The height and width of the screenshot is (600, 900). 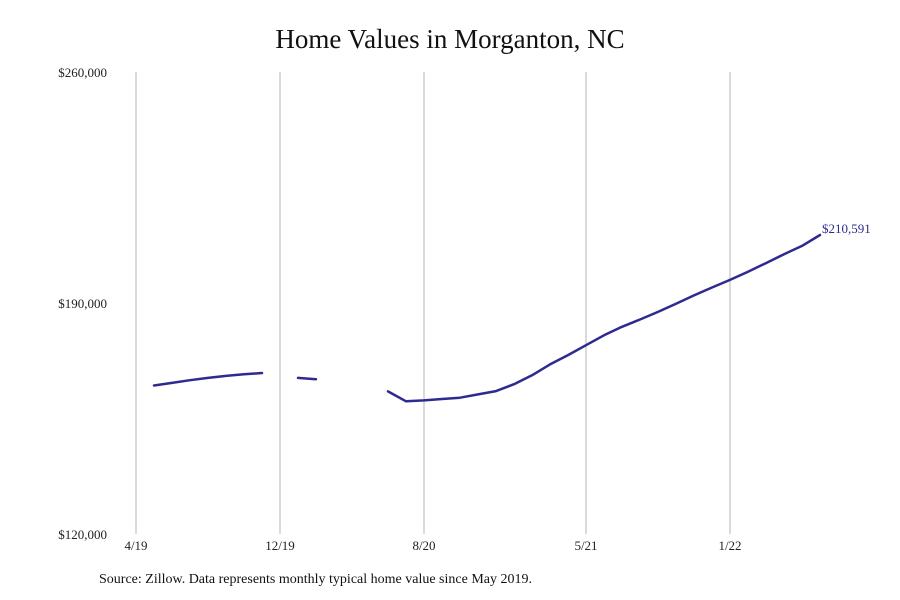 I want to click on x-tick-label: 1/22, so click(x=729, y=545).